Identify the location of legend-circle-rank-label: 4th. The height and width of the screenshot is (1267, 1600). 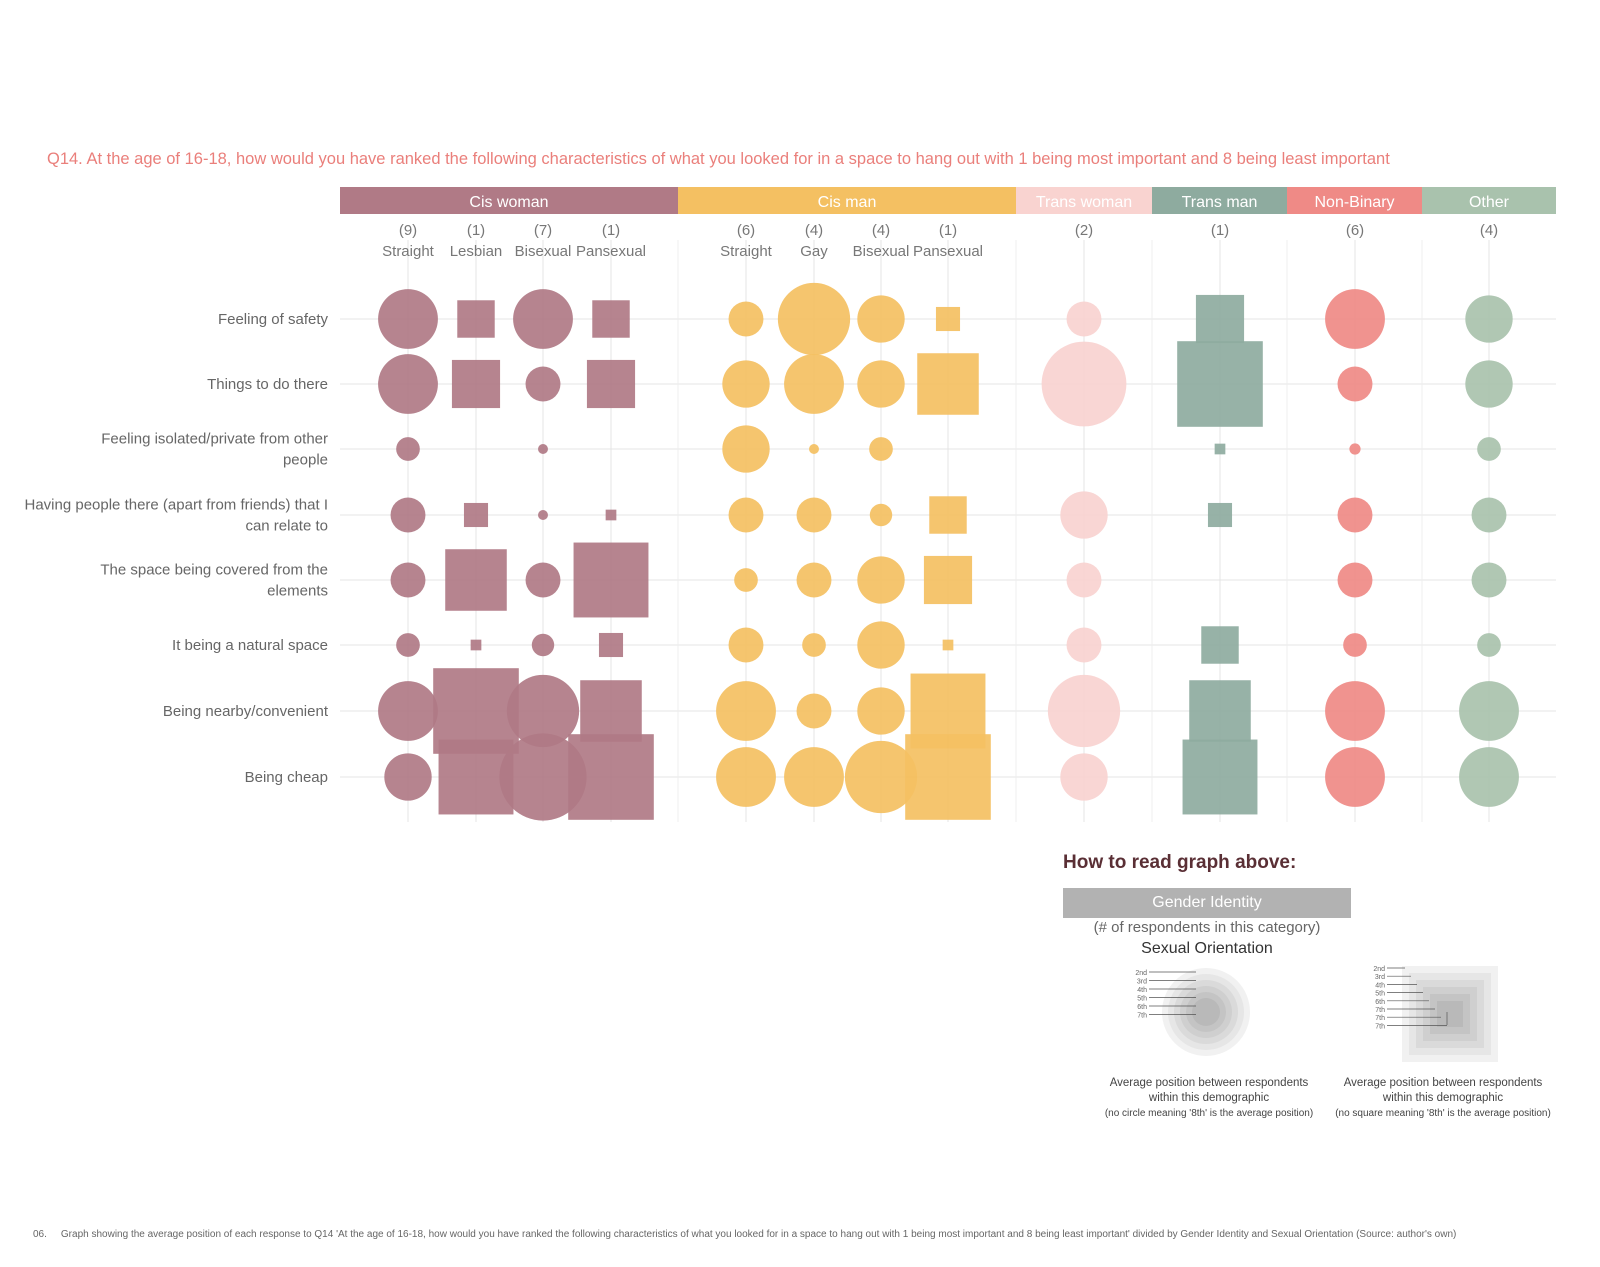
(1142, 990).